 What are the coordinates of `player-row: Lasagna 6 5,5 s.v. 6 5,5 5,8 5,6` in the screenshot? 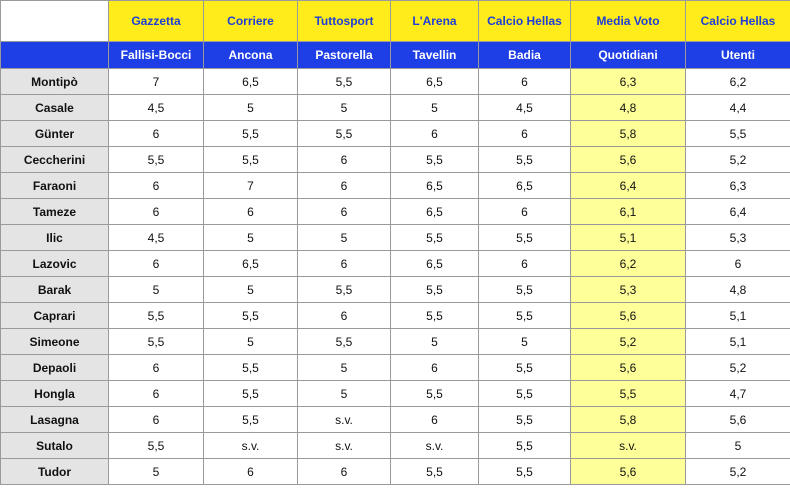 It's located at (395, 419).